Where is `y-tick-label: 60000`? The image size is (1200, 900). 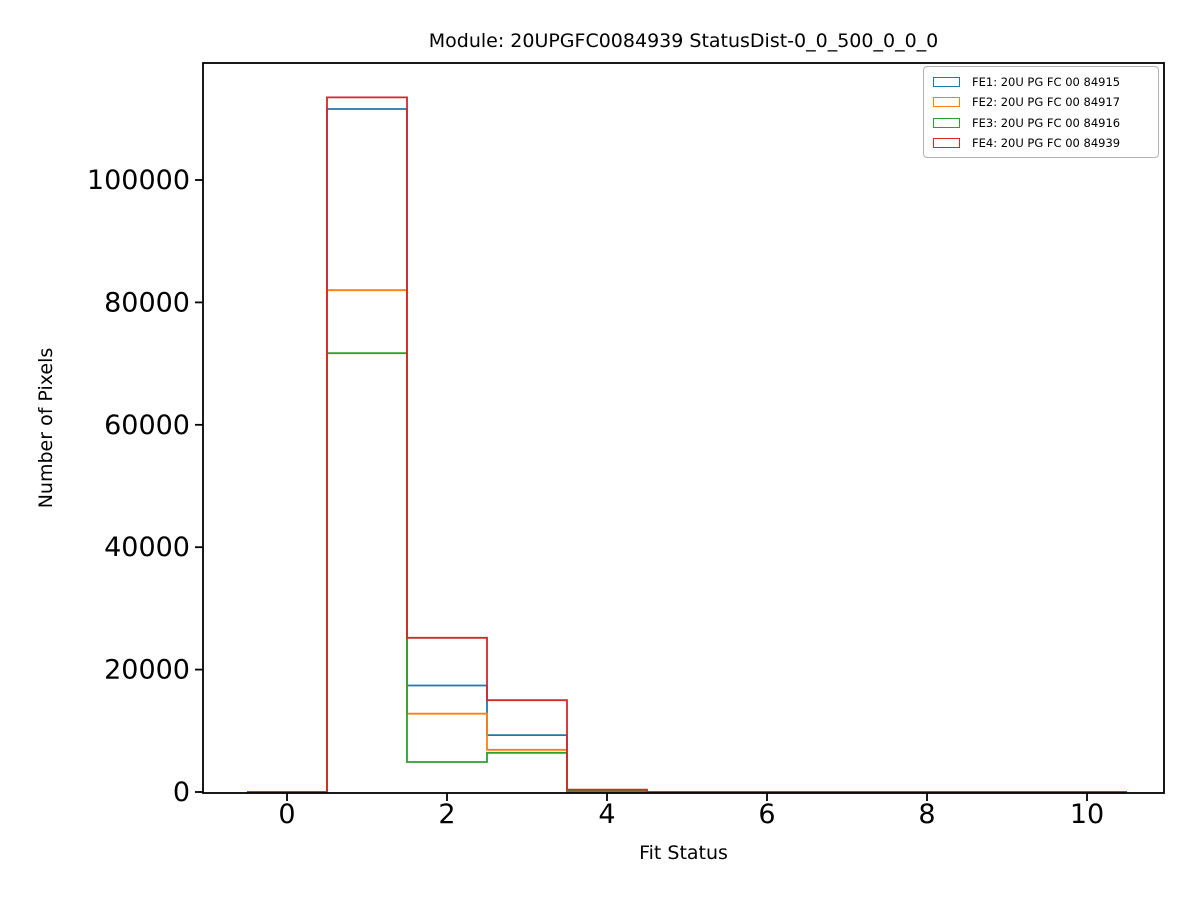 y-tick-label: 60000 is located at coordinates (147, 425).